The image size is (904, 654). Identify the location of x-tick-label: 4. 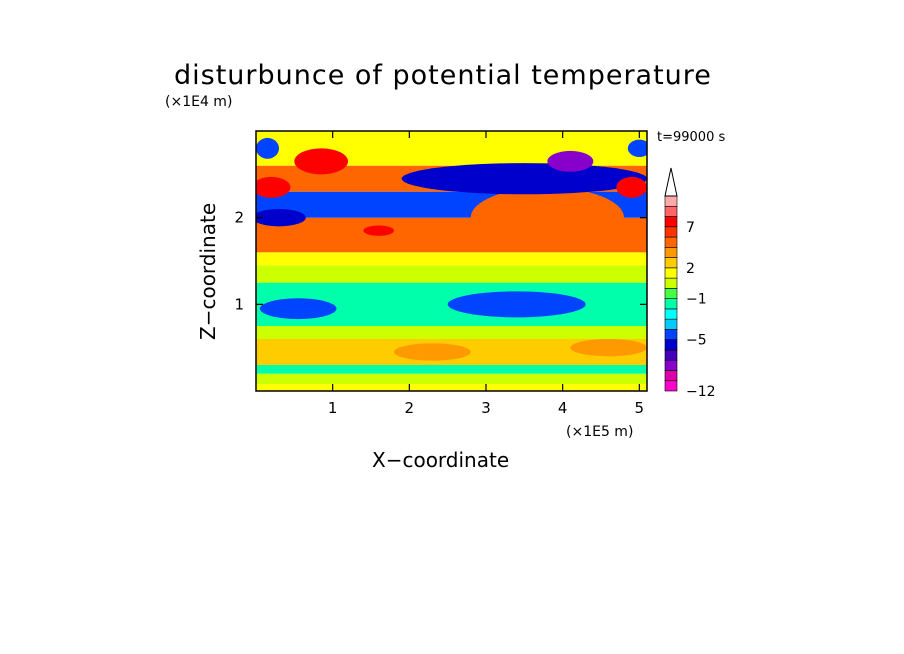
(563, 408).